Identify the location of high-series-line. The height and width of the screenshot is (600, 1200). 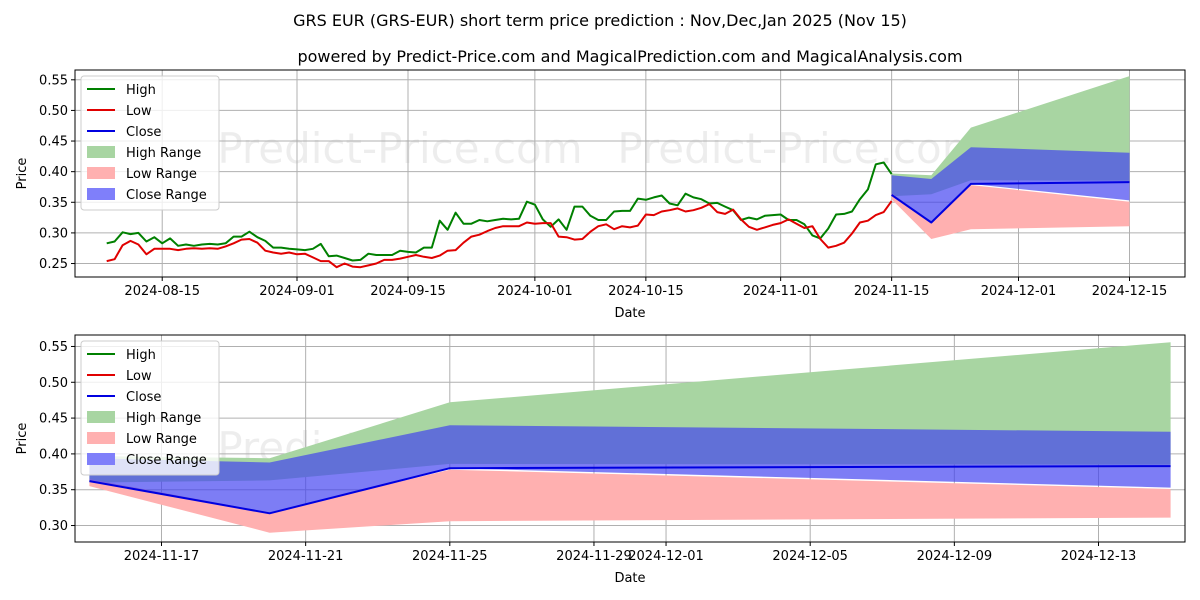
(499, 211).